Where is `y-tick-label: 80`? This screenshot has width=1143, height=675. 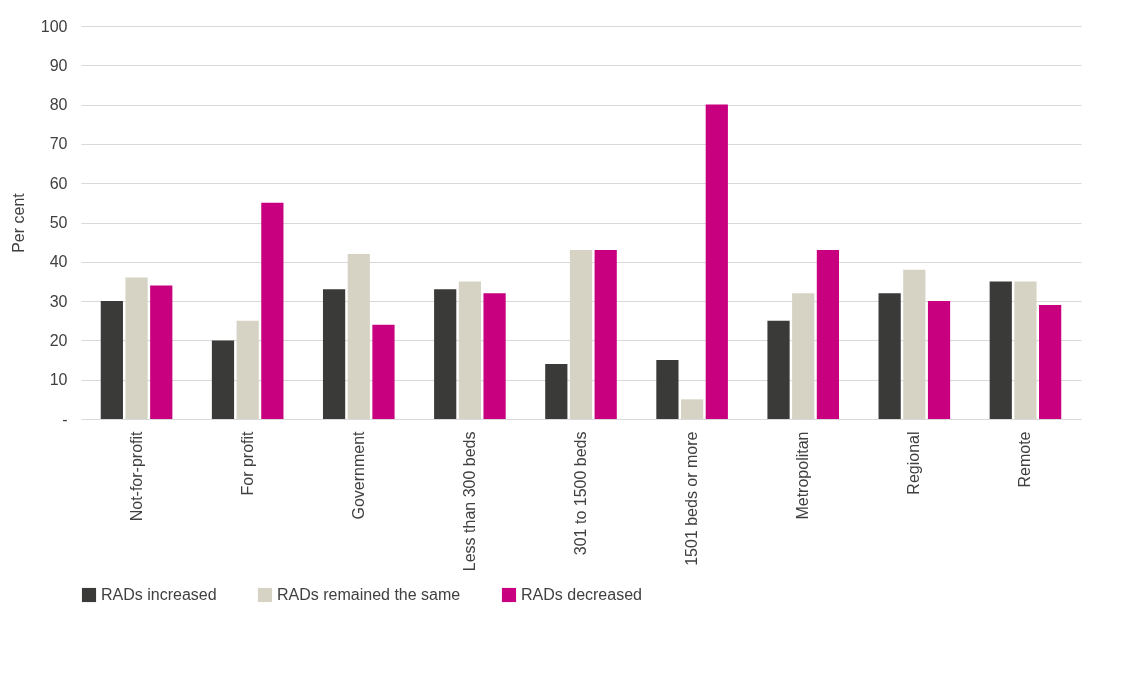 y-tick-label: 80 is located at coordinates (58, 105).